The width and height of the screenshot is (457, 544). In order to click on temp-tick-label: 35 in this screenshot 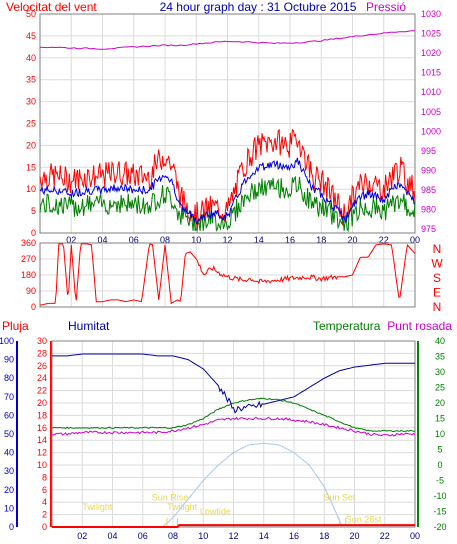, I will do `click(440, 357)`.